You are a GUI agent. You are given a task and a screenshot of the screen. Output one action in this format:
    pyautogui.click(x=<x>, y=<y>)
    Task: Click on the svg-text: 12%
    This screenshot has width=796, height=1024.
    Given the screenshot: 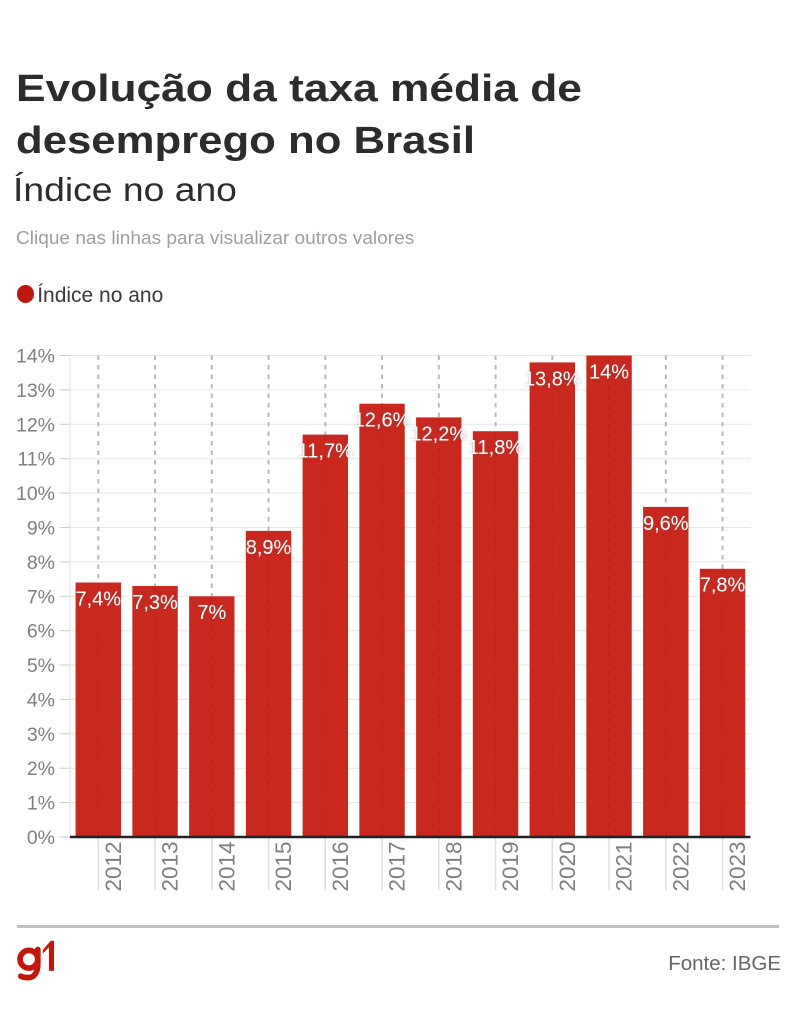 What is the action you would take?
    pyautogui.click(x=35, y=425)
    